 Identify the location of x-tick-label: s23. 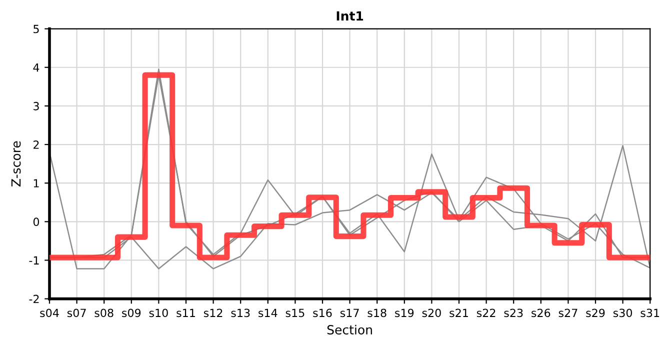
(513, 313).